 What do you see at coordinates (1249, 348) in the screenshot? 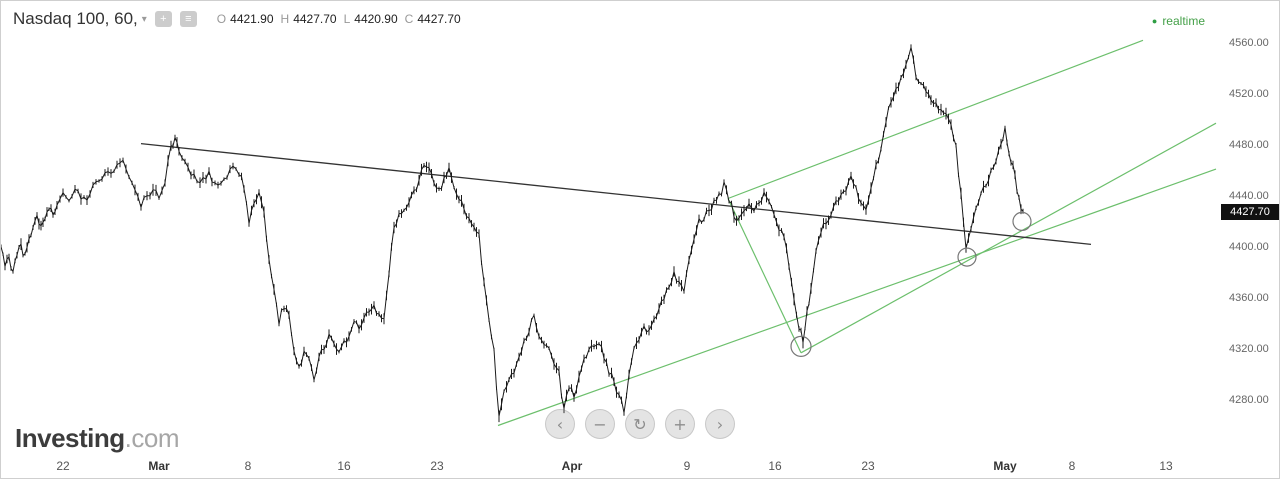
I see `price-tick-label: 4320.00` at bounding box center [1249, 348].